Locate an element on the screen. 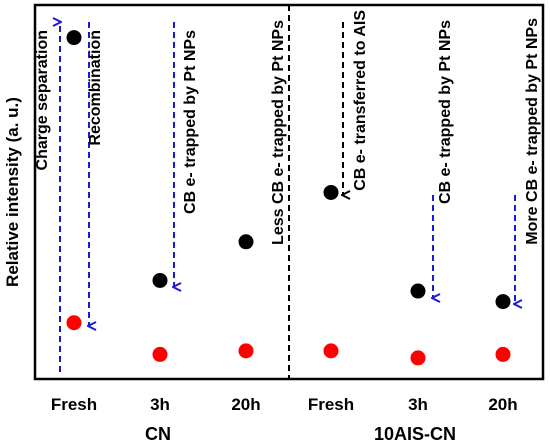  annotation-label: CB e- transferred to AIS is located at coordinates (360, 100).